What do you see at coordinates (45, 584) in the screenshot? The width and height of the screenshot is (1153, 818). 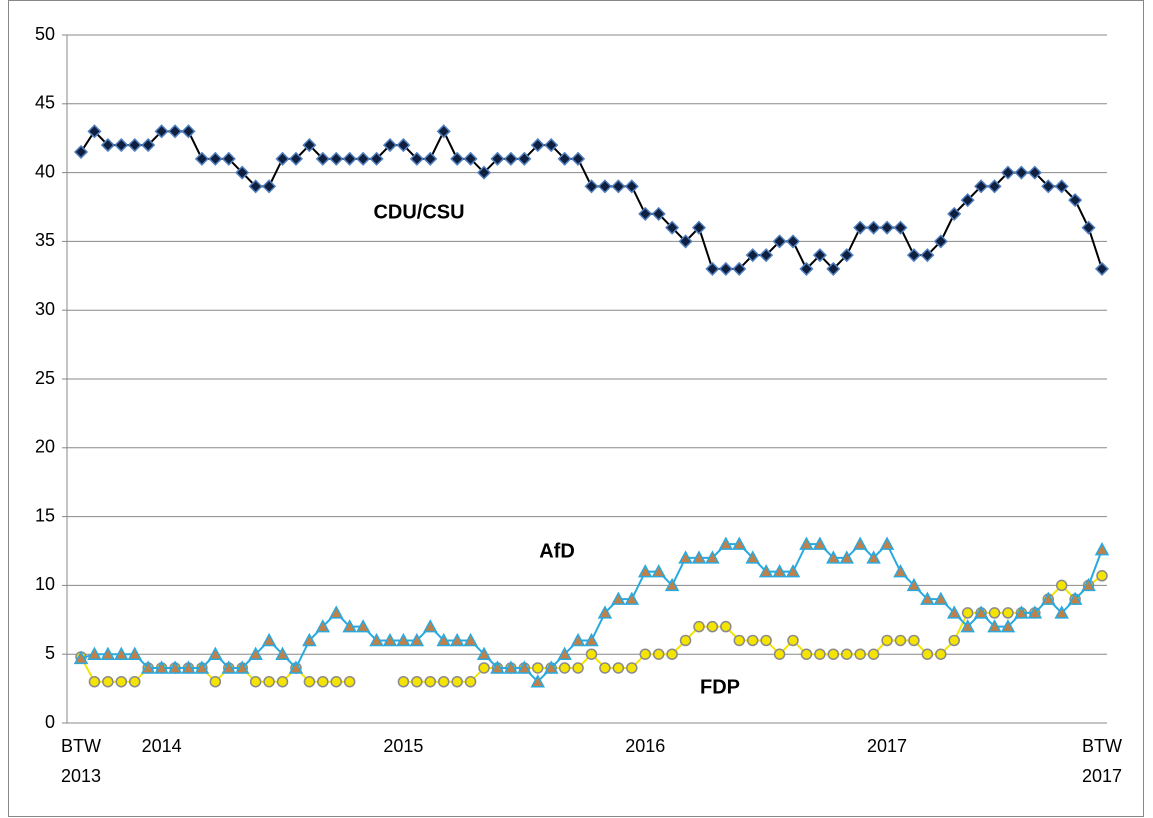 I see `y-tick-label: 10` at bounding box center [45, 584].